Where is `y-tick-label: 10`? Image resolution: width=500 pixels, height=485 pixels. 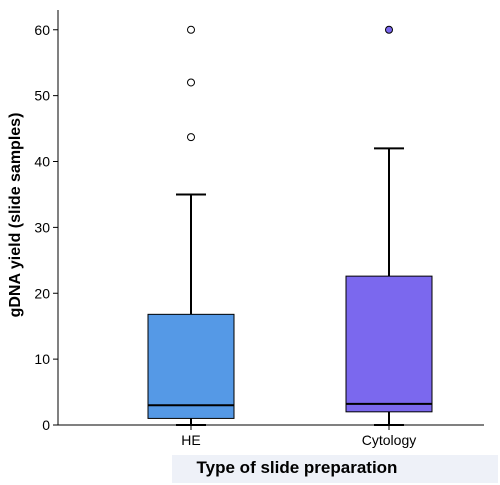 y-tick-label: 10 is located at coordinates (42, 359).